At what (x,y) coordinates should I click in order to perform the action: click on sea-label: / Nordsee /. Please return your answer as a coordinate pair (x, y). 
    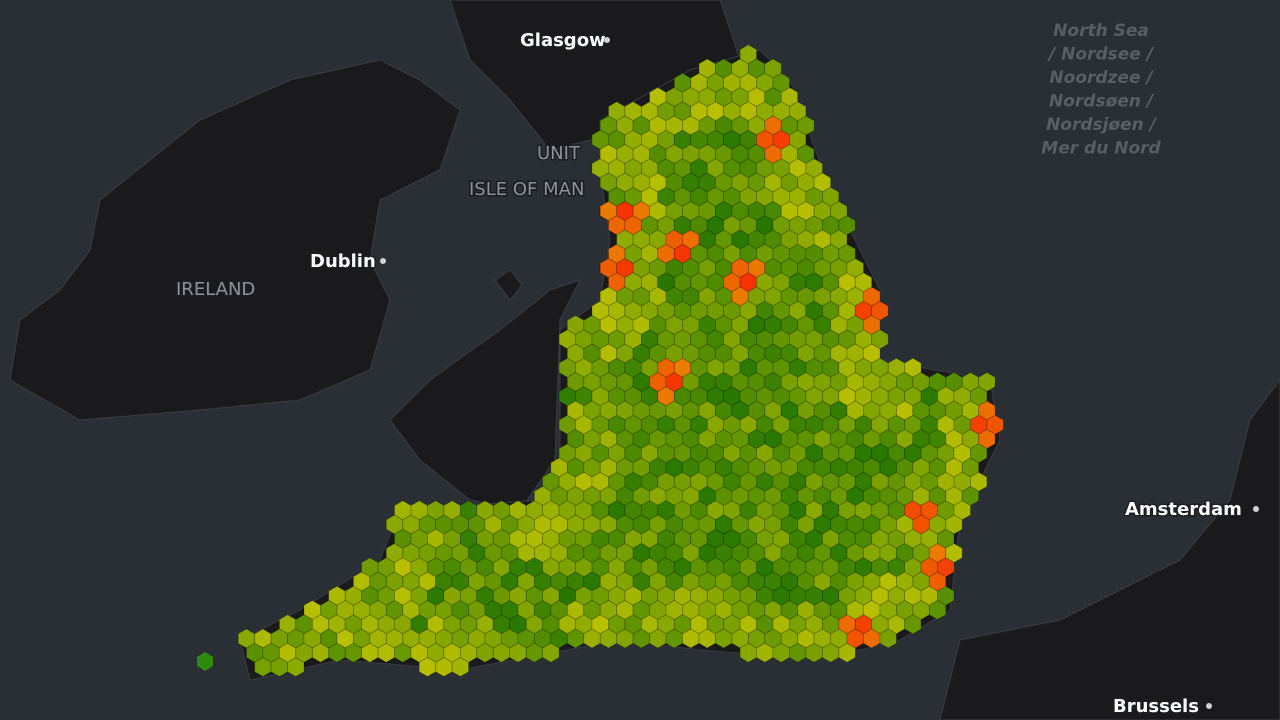
    Looking at the image, I should click on (1101, 55).